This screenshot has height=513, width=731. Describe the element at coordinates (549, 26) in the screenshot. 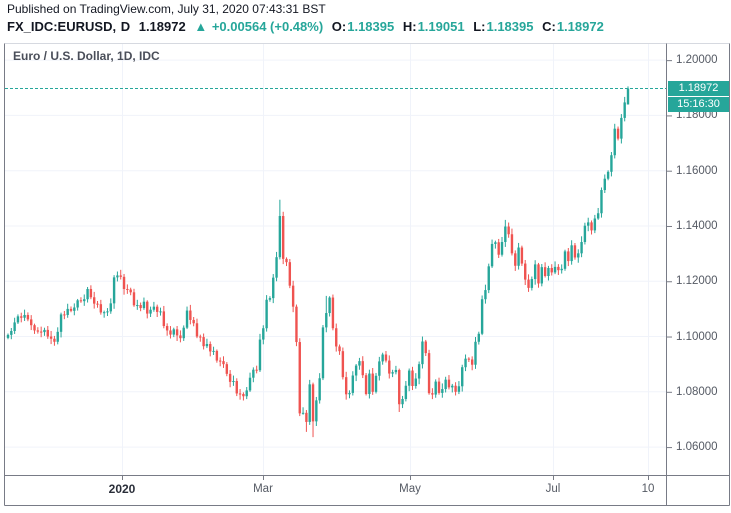

I see `close-label: C:` at that location.